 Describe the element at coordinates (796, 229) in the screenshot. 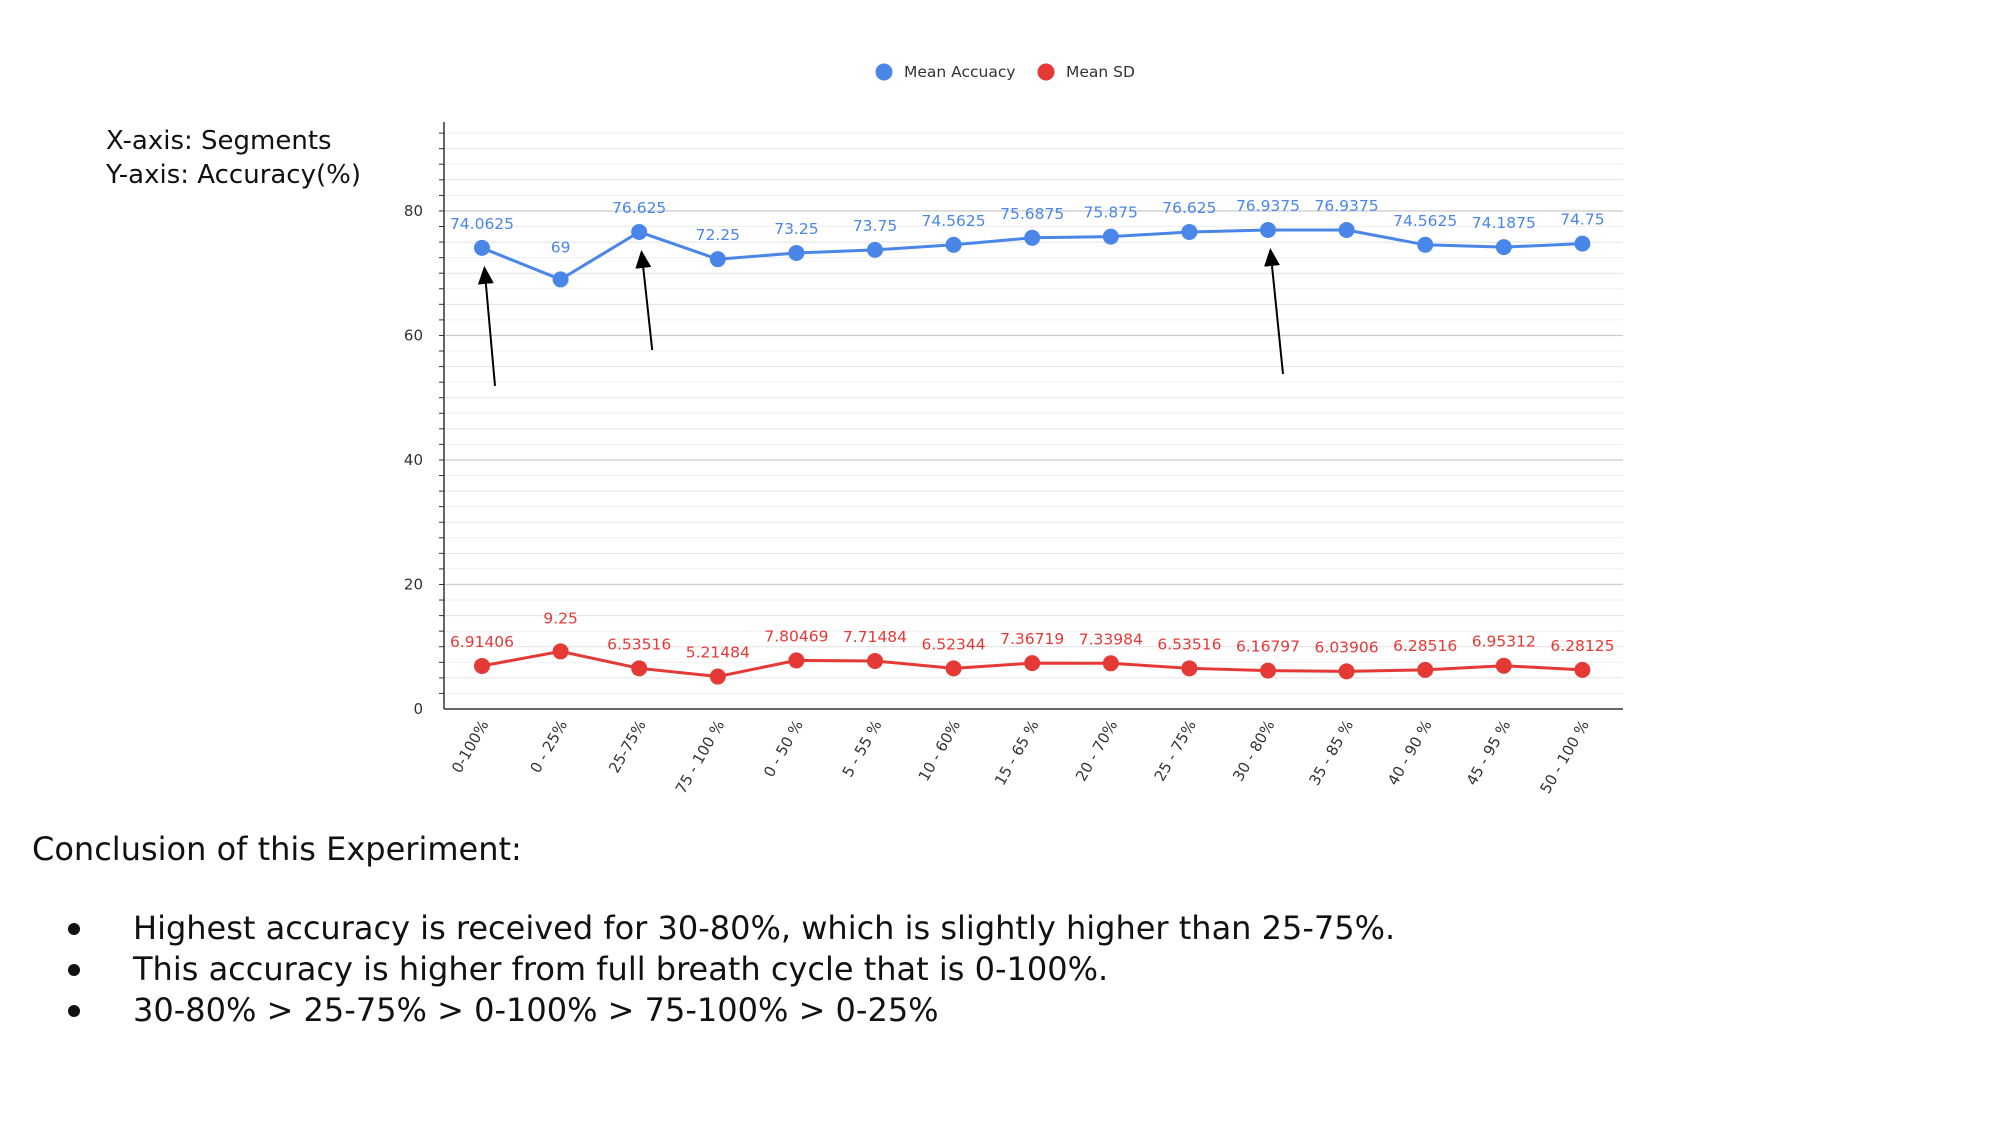

I see `data-label: 73.25` at that location.